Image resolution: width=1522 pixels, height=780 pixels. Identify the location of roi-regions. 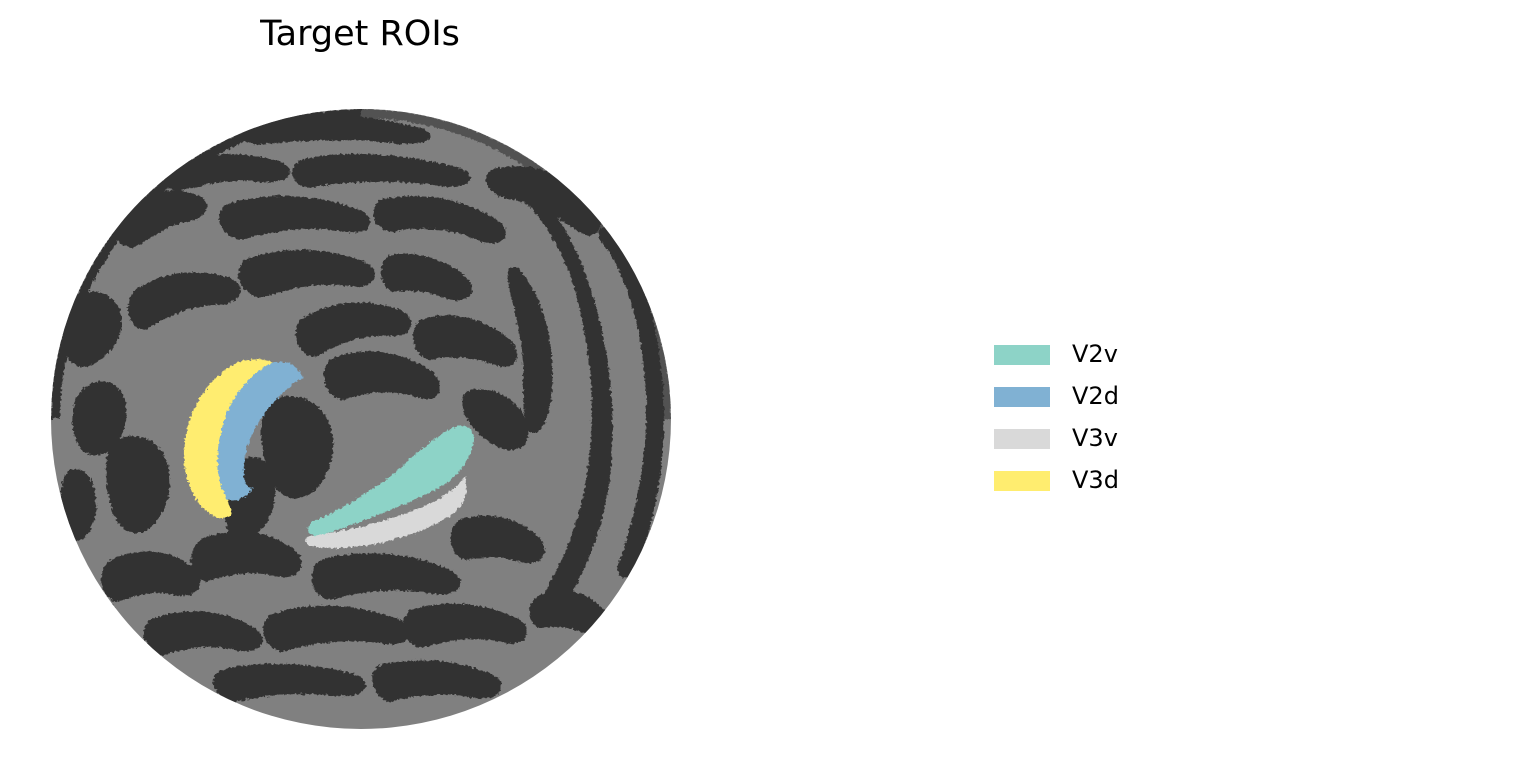
(328, 454).